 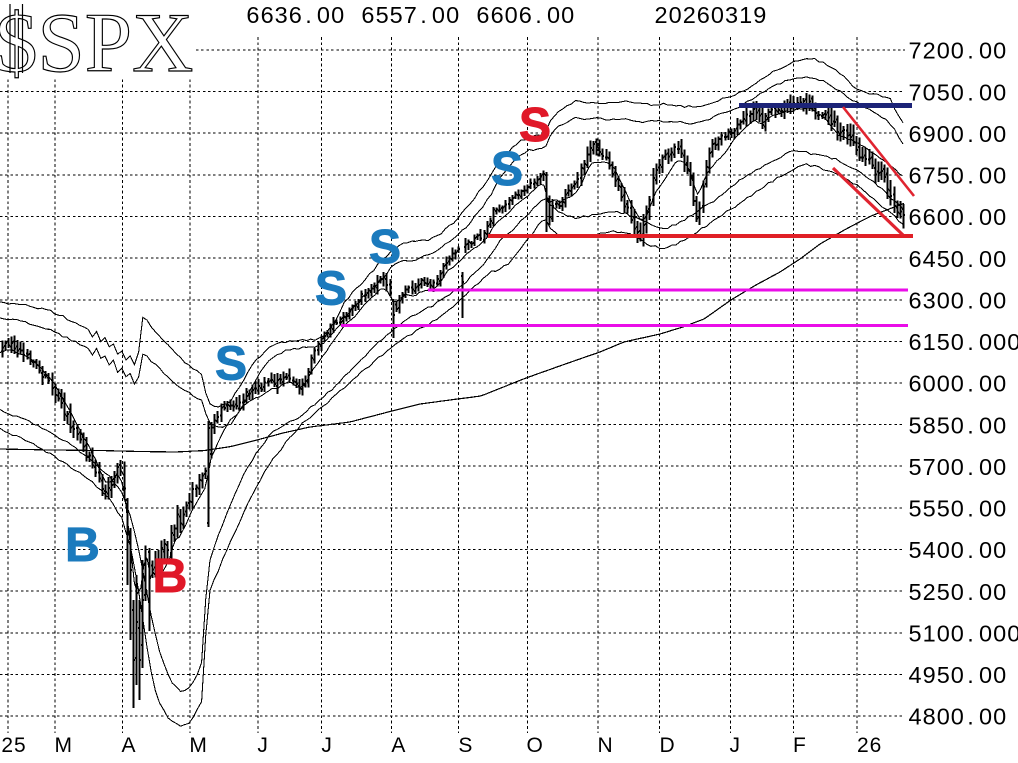 What do you see at coordinates (958, 675) in the screenshot?
I see `svg-text: 4950.00` at bounding box center [958, 675].